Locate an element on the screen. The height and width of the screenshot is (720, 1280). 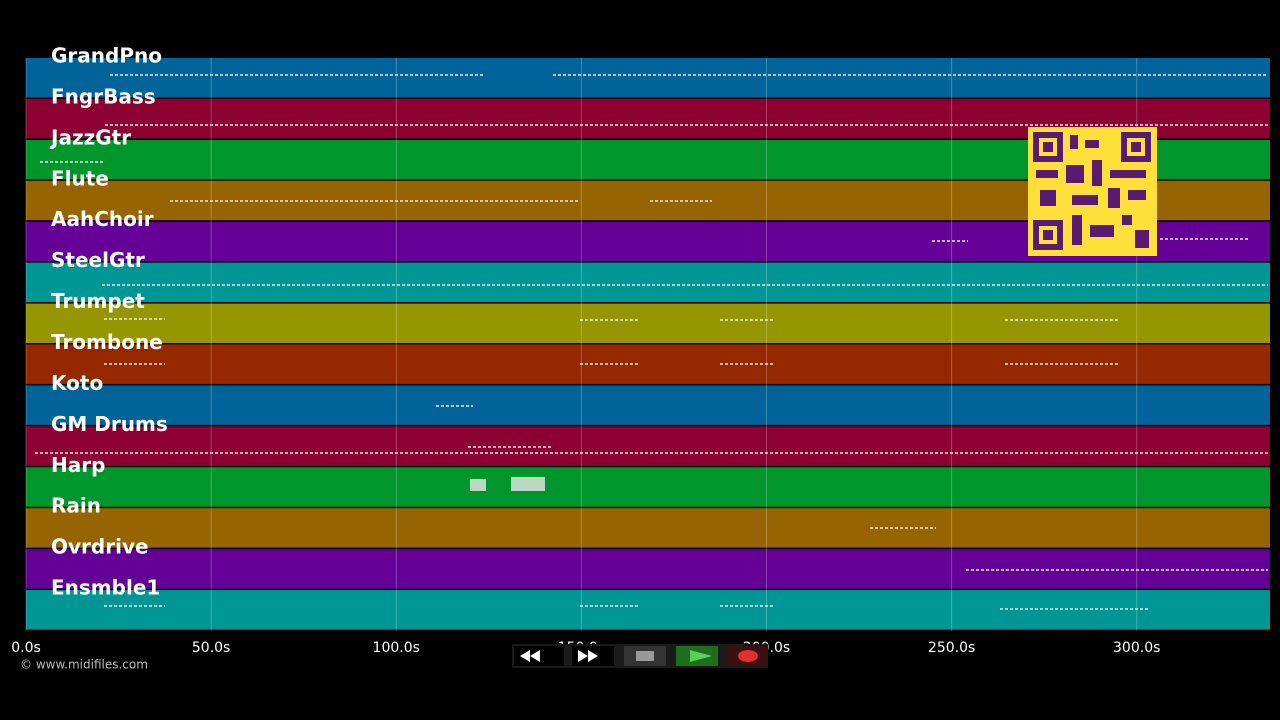
forward-button is located at coordinates (593, 656).